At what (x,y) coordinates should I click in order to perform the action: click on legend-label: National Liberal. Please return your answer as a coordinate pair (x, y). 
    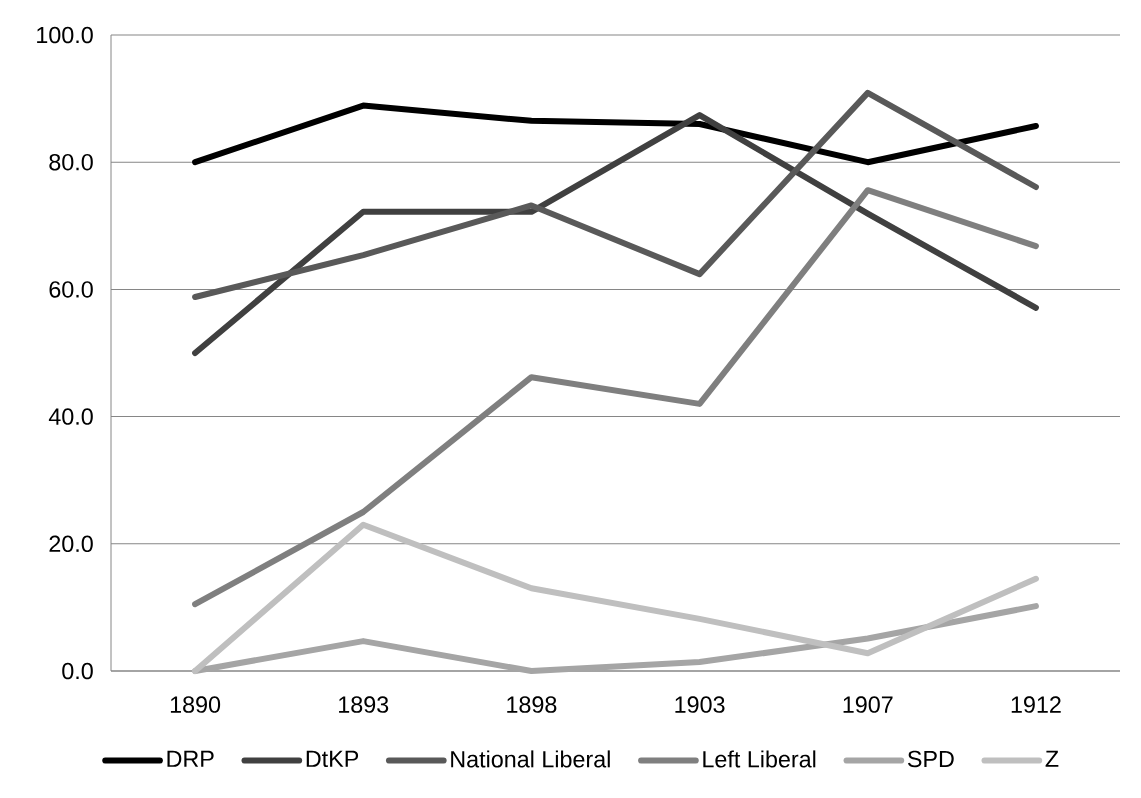
    Looking at the image, I should click on (530, 759).